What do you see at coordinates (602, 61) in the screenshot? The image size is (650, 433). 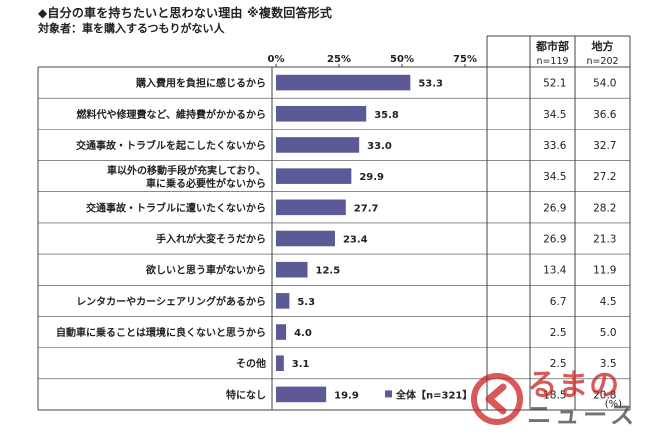 I see `table-header-n-rural: n=202` at bounding box center [602, 61].